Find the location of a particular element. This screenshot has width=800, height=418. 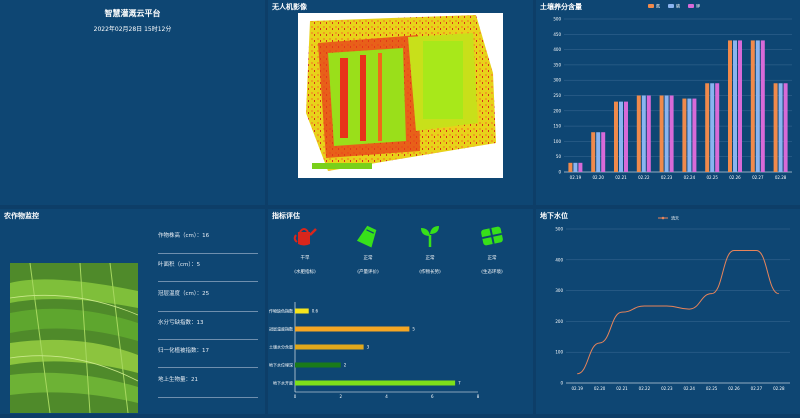

chart-title: 地下水位 is located at coordinates (554, 216).